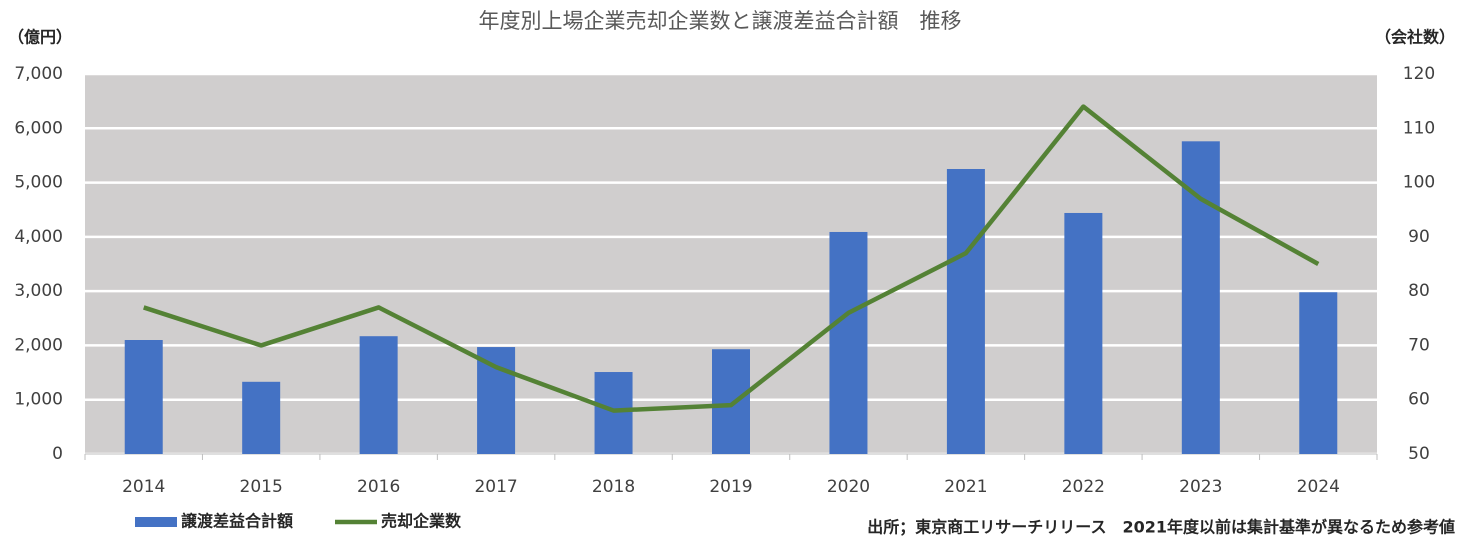 The width and height of the screenshot is (1461, 550). What do you see at coordinates (156, 522) in the screenshot?
I see `legend-swatch` at bounding box center [156, 522].